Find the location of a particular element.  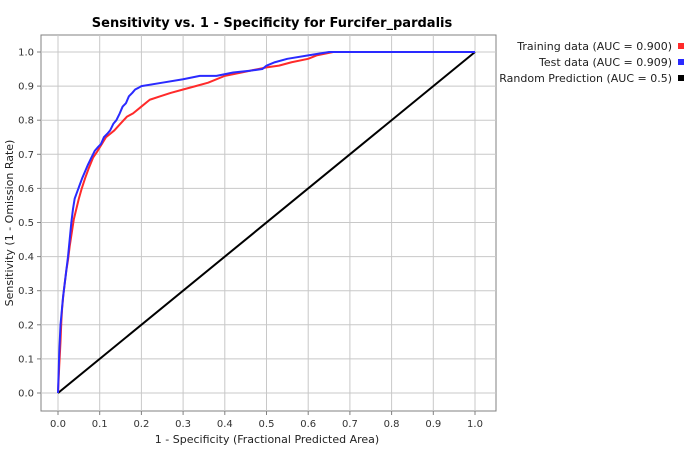

y-tick-label: 0.3 is located at coordinates (26, 291).